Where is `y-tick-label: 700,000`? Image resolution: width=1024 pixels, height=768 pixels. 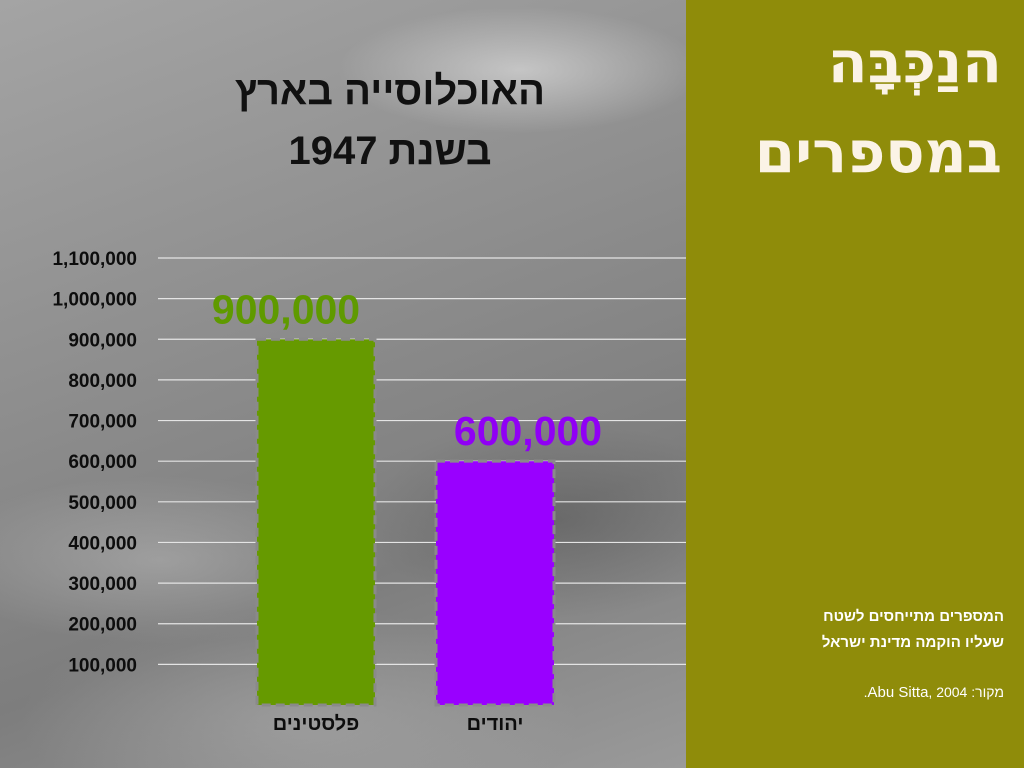 y-tick-label: 700,000 is located at coordinates (102, 422).